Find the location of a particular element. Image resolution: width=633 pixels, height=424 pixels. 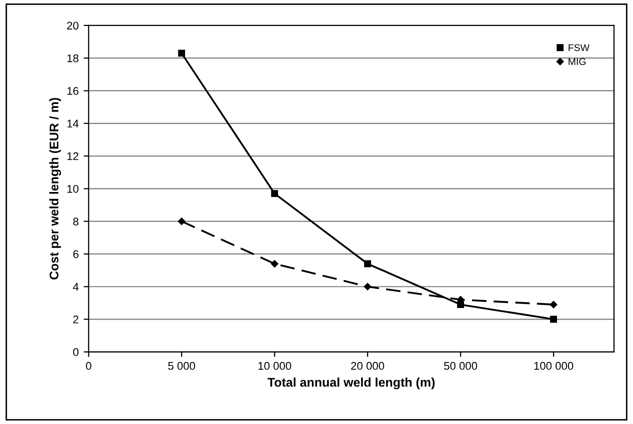

y-tick-label: 12 is located at coordinates (72, 156).